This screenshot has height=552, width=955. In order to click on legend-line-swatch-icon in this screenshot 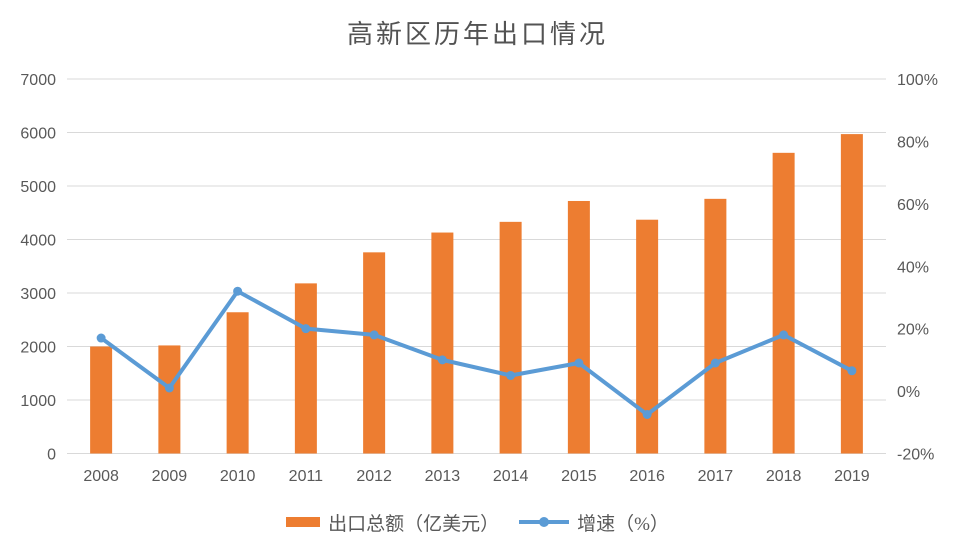, I will do `click(544, 522)`.